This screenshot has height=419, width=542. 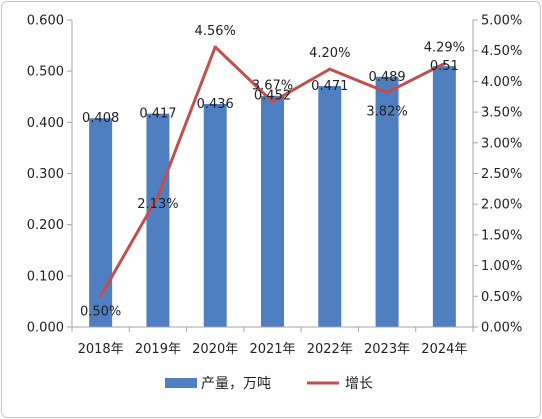 What do you see at coordinates (100, 118) in the screenshot?
I see `bar-data-label: 0.408` at bounding box center [100, 118].